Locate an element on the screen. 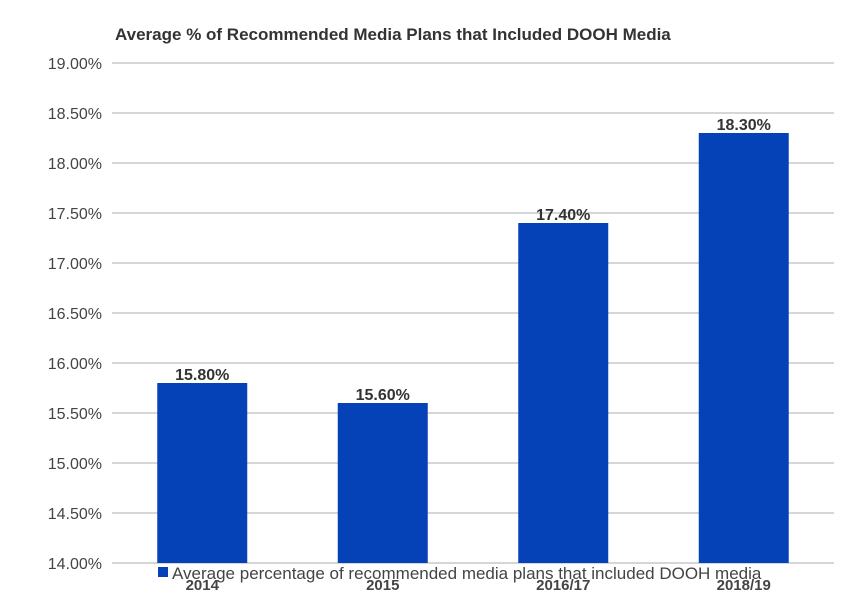  x-tick-label: 2014 is located at coordinates (203, 585).